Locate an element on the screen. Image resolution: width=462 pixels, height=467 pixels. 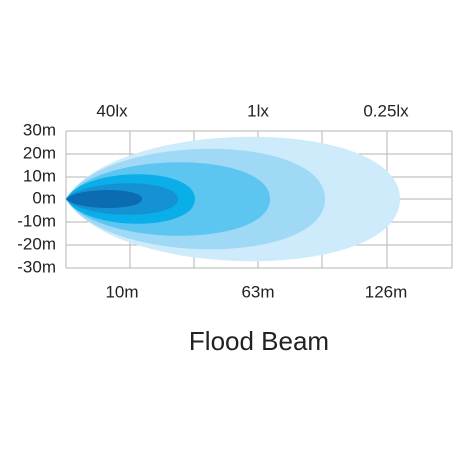
y-label: 30m is located at coordinates (39, 129).